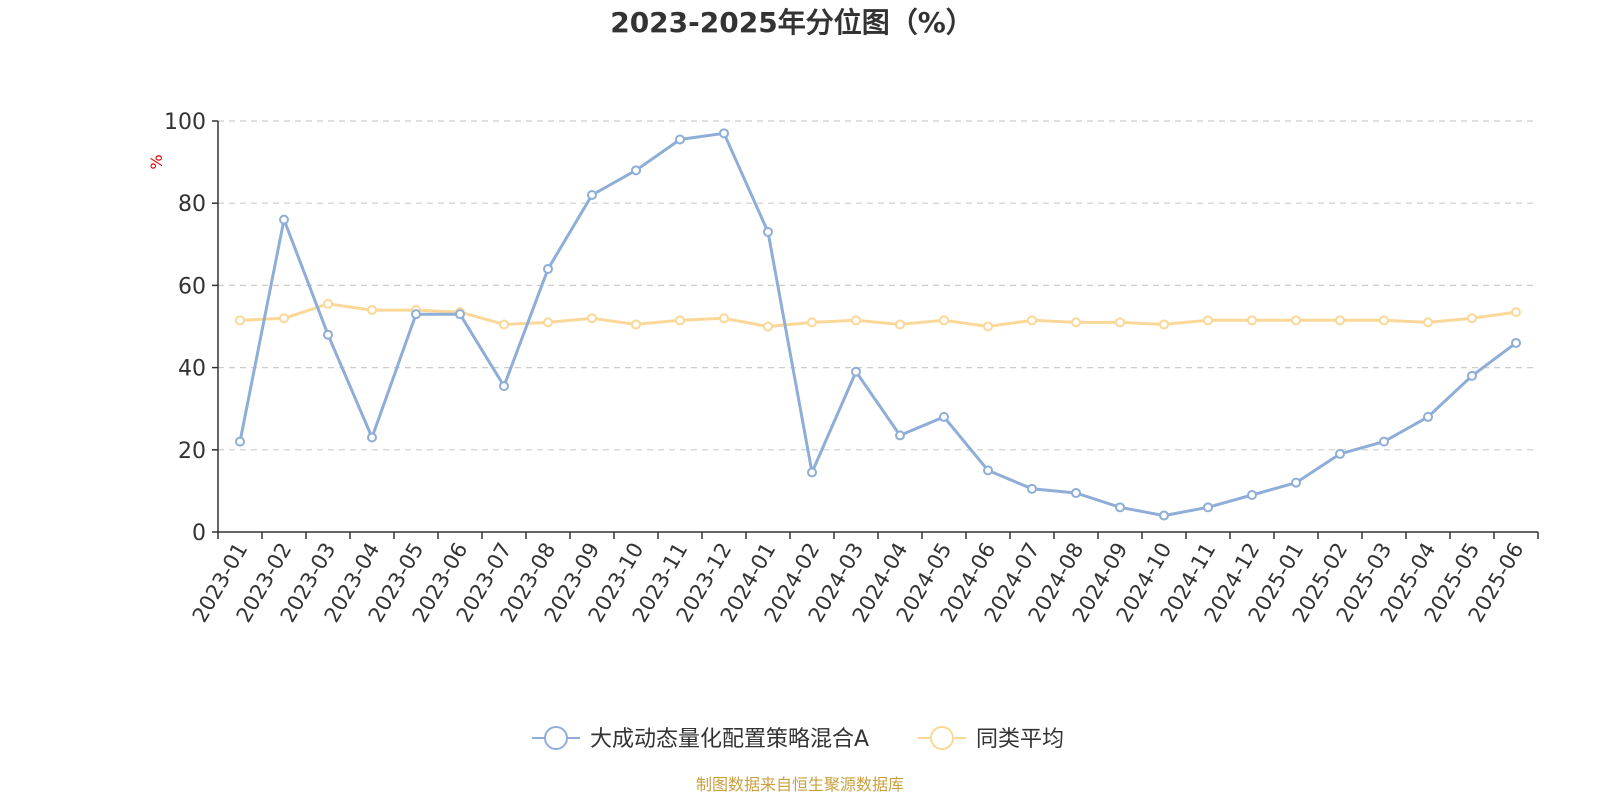 The image size is (1600, 800). I want to click on series-line, so click(878, 315).